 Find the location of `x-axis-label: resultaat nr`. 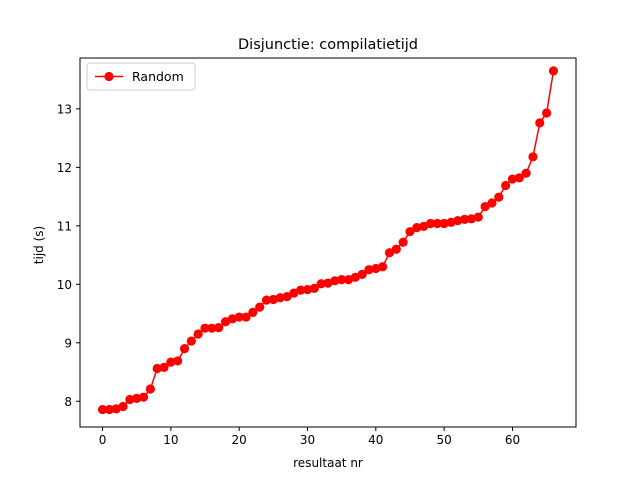

x-axis-label: resultaat nr is located at coordinates (328, 463).